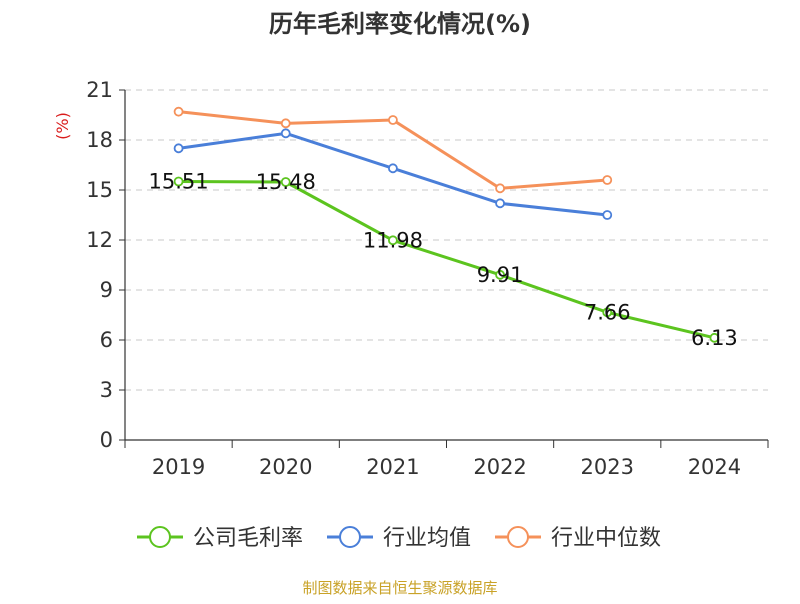 The height and width of the screenshot is (604, 800). What do you see at coordinates (99, 140) in the screenshot?
I see `y-tick-label: 18` at bounding box center [99, 140].